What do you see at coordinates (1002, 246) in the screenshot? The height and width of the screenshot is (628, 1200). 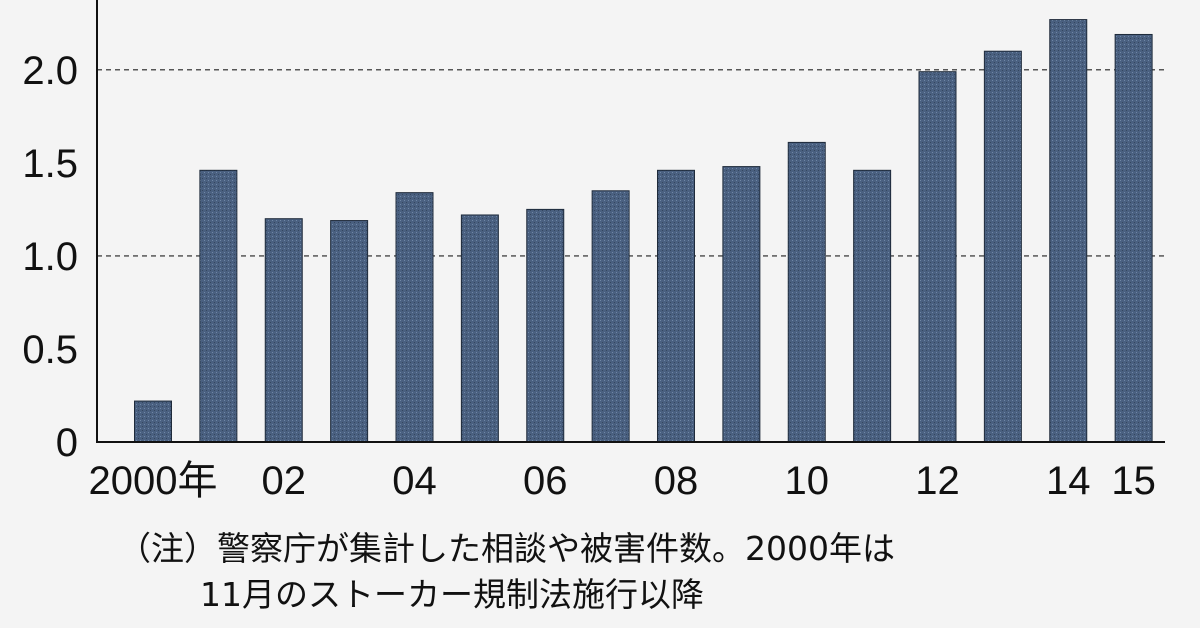 I see `bar-2013` at bounding box center [1002, 246].